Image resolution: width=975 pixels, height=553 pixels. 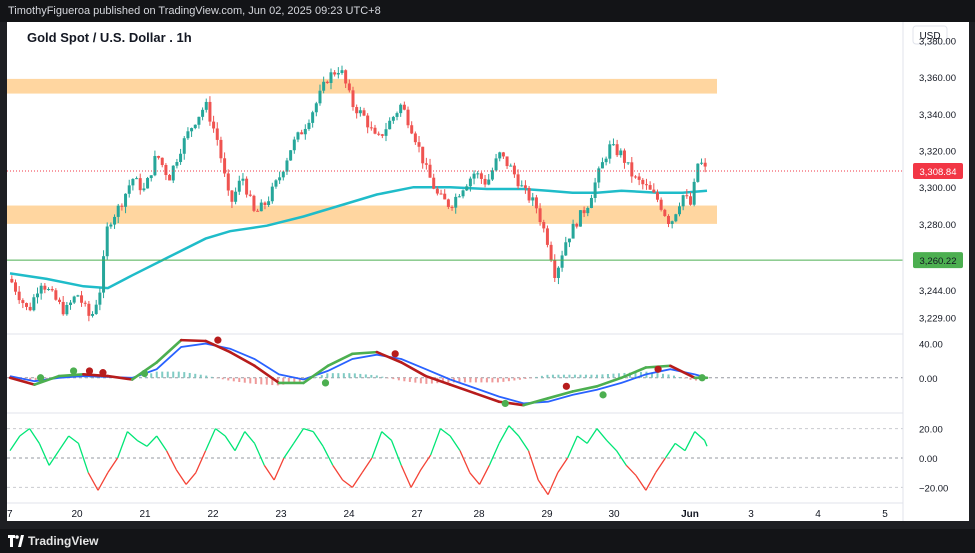 I want to click on chart-title: Gold Spot / U.S. Dollar . 1h, so click(x=109, y=37).